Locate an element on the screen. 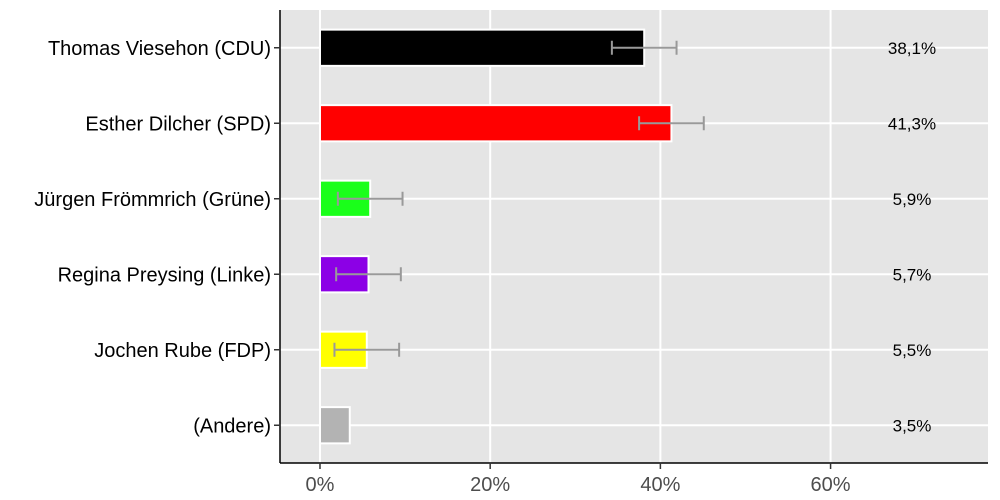 The image size is (1000, 500). value-labels: 38,1% 41,3% 5,9% 5,7% 5,5% 3,5% is located at coordinates (912, 237).